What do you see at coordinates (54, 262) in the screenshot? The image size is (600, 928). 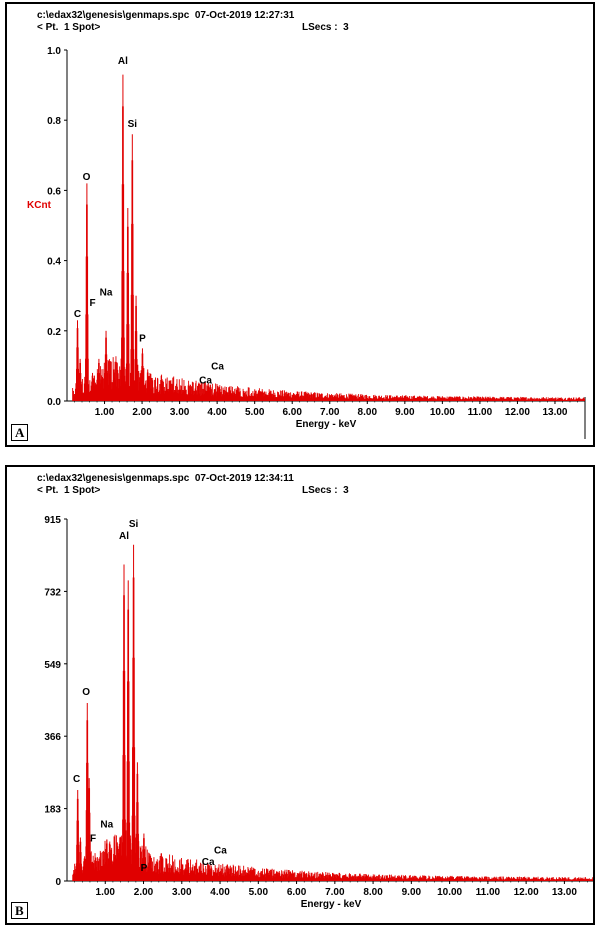 I see `y-tick-label: 0.4` at bounding box center [54, 262].